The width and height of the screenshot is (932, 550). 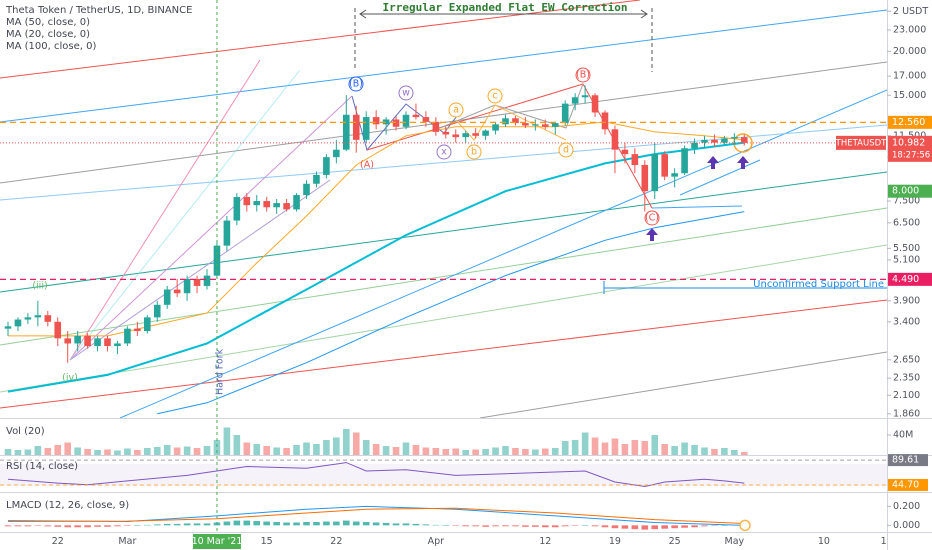 What do you see at coordinates (219, 371) in the screenshot?
I see `event-label: Hard Fork` at bounding box center [219, 371].